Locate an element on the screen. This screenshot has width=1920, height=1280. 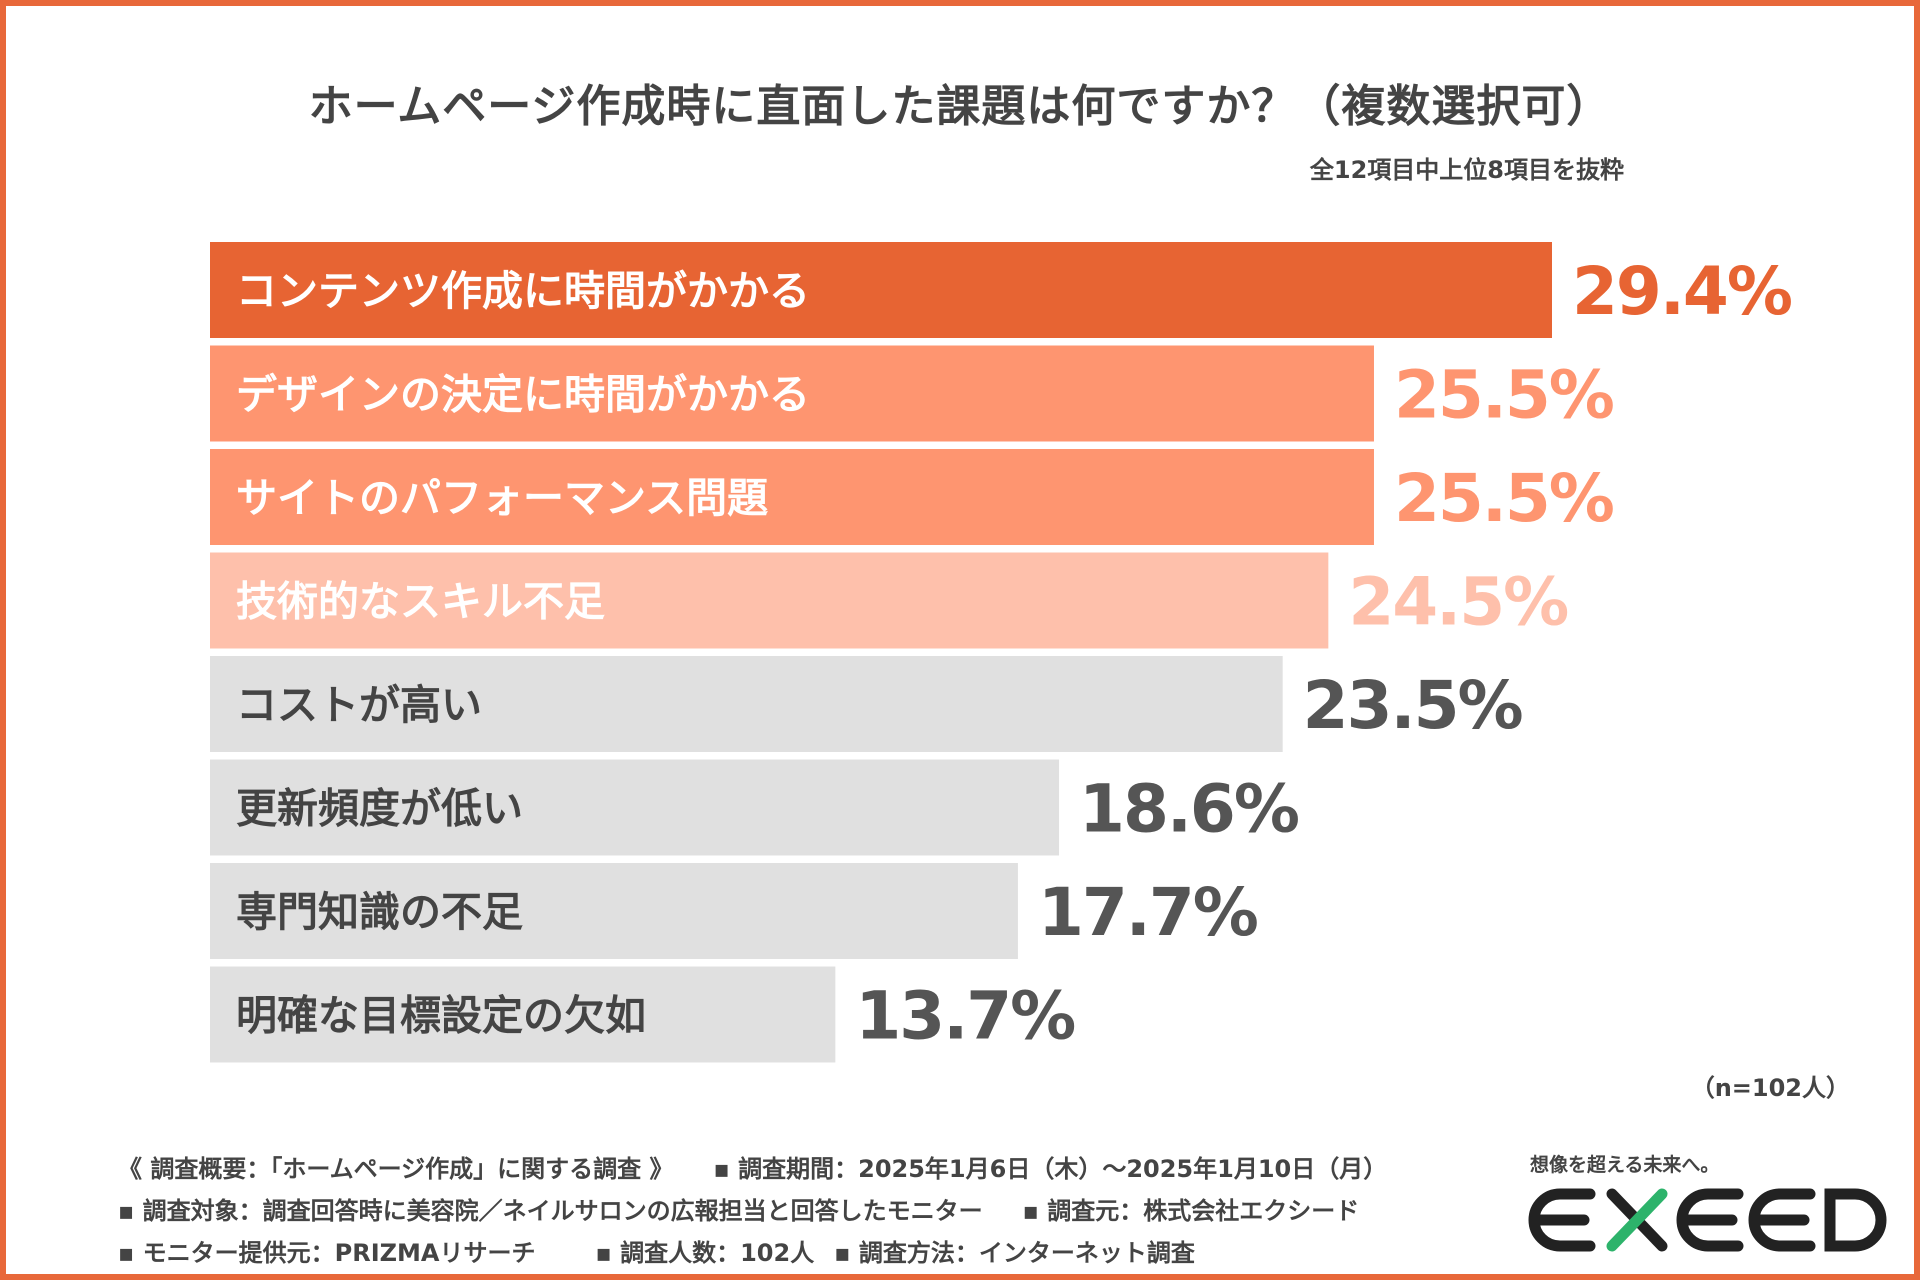
bar-label-7: 専門知識の不足 is located at coordinates (379, 912).